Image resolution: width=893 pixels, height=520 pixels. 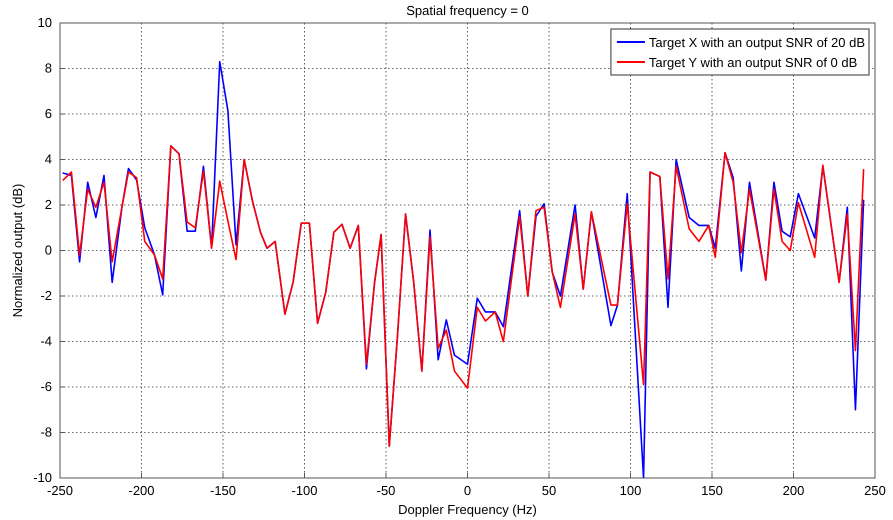 I want to click on x-tick-label: 200, so click(x=793, y=490).